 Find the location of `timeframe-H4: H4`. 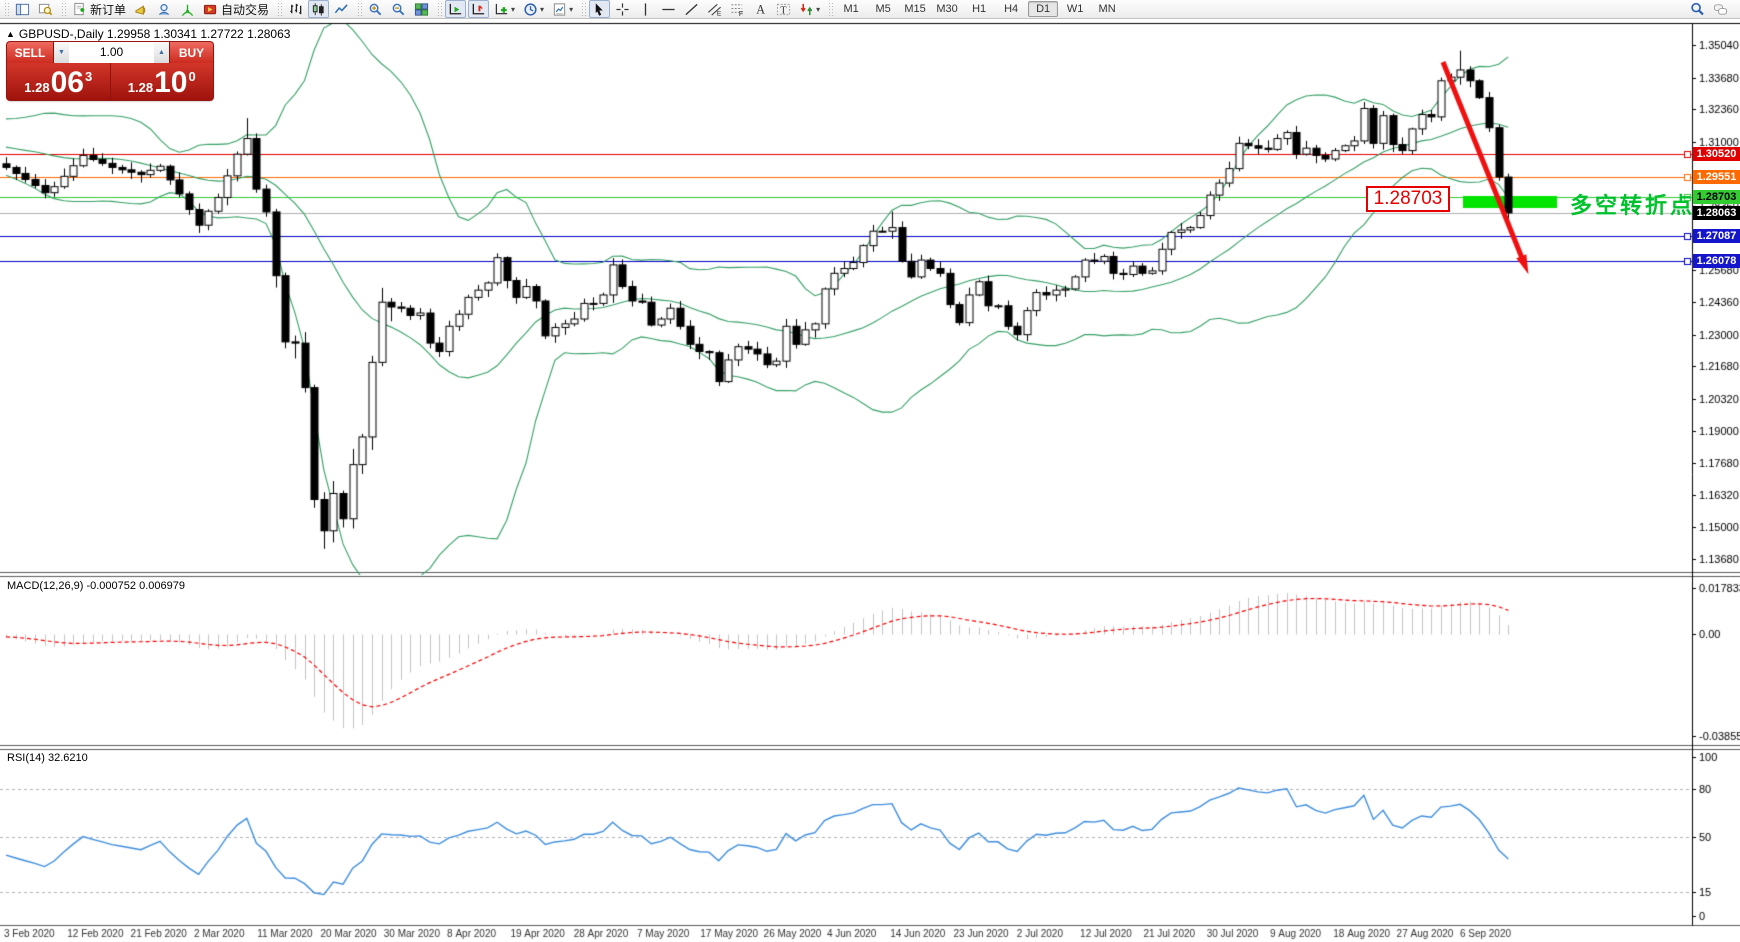

timeframe-H4: H4 is located at coordinates (1011, 9).